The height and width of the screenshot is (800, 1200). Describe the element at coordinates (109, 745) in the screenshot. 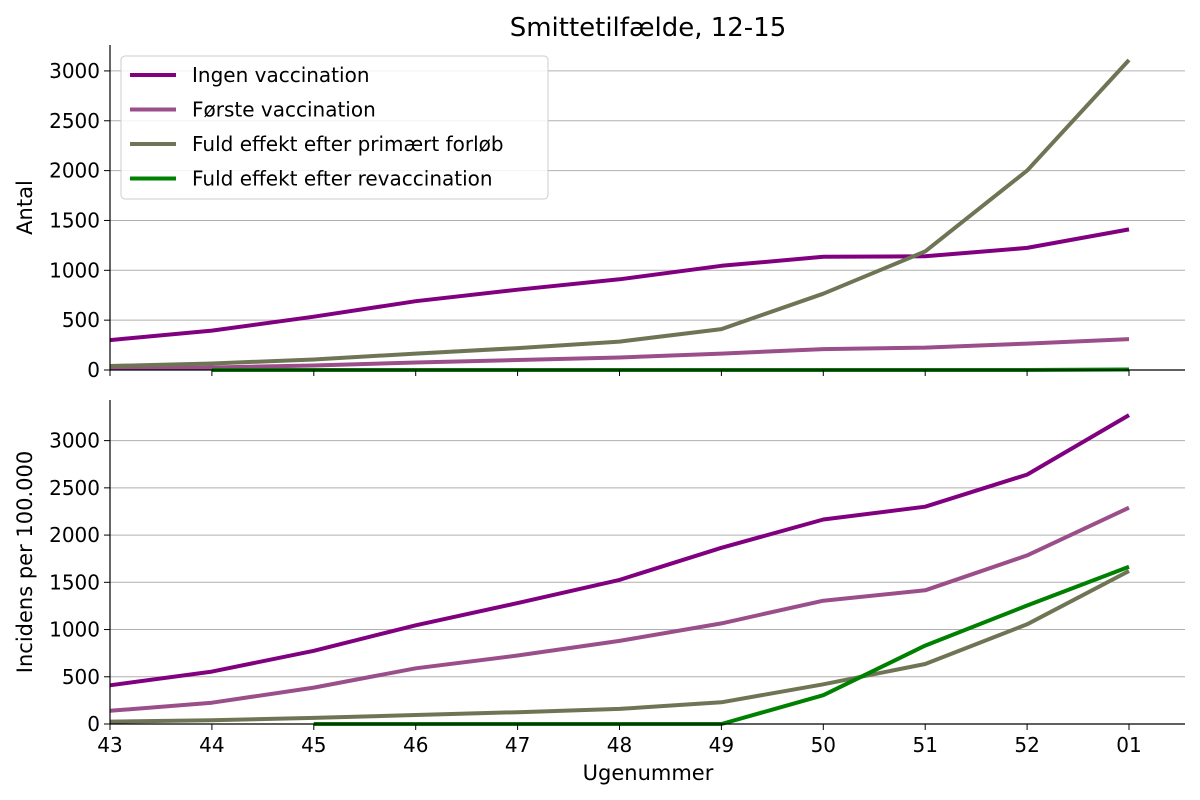

I see `x-tick-label: 43` at that location.